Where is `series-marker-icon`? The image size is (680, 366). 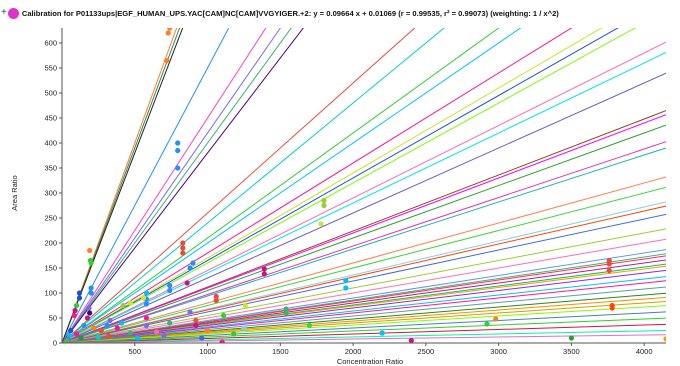
series-marker-icon is located at coordinates (13, 13).